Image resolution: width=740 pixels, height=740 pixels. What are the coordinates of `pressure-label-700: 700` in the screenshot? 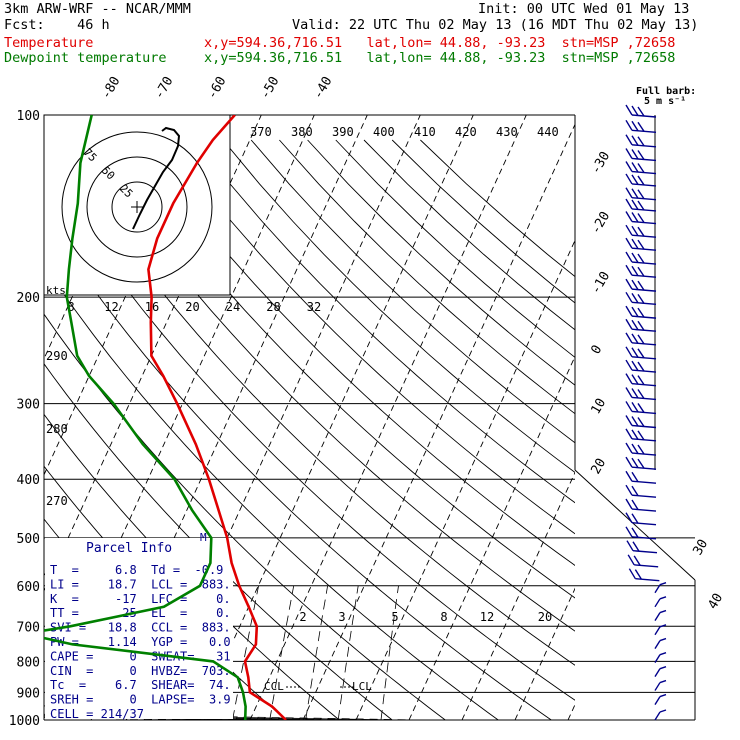 It's located at (28, 627).